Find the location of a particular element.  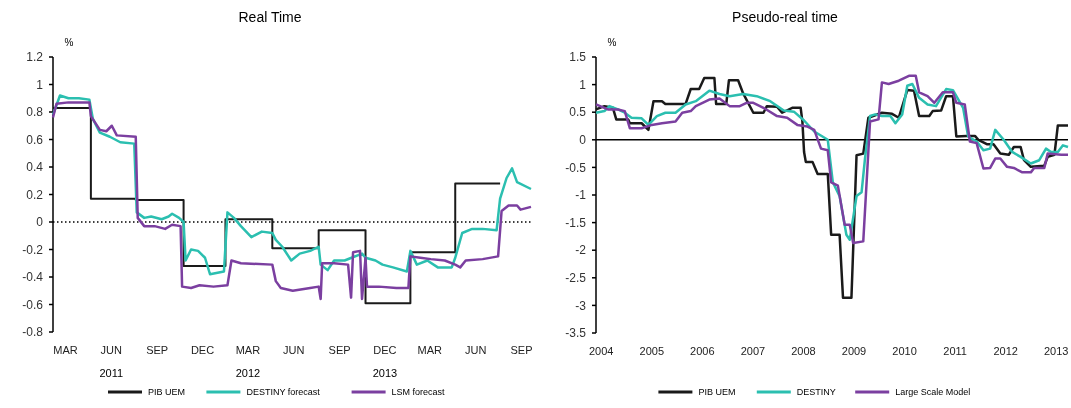

chart-title: Pseudo-real time is located at coordinates (785, 17).